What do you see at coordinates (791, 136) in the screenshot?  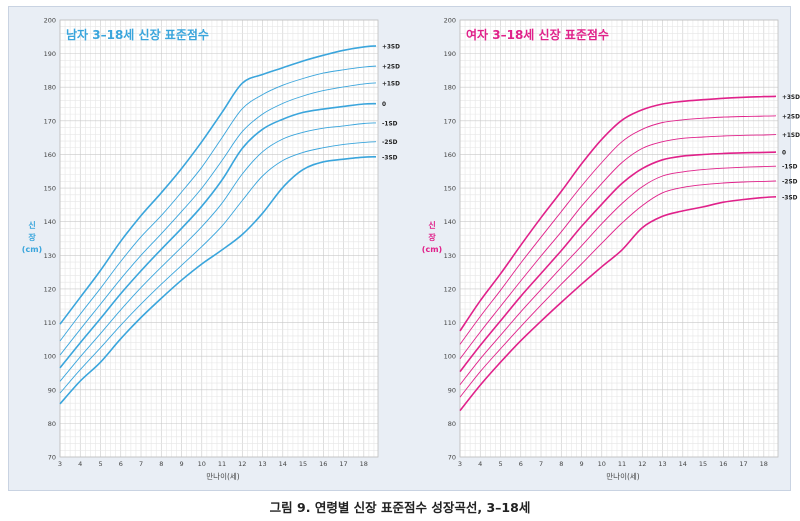 I see `girls-series-label: +1SD` at bounding box center [791, 136].